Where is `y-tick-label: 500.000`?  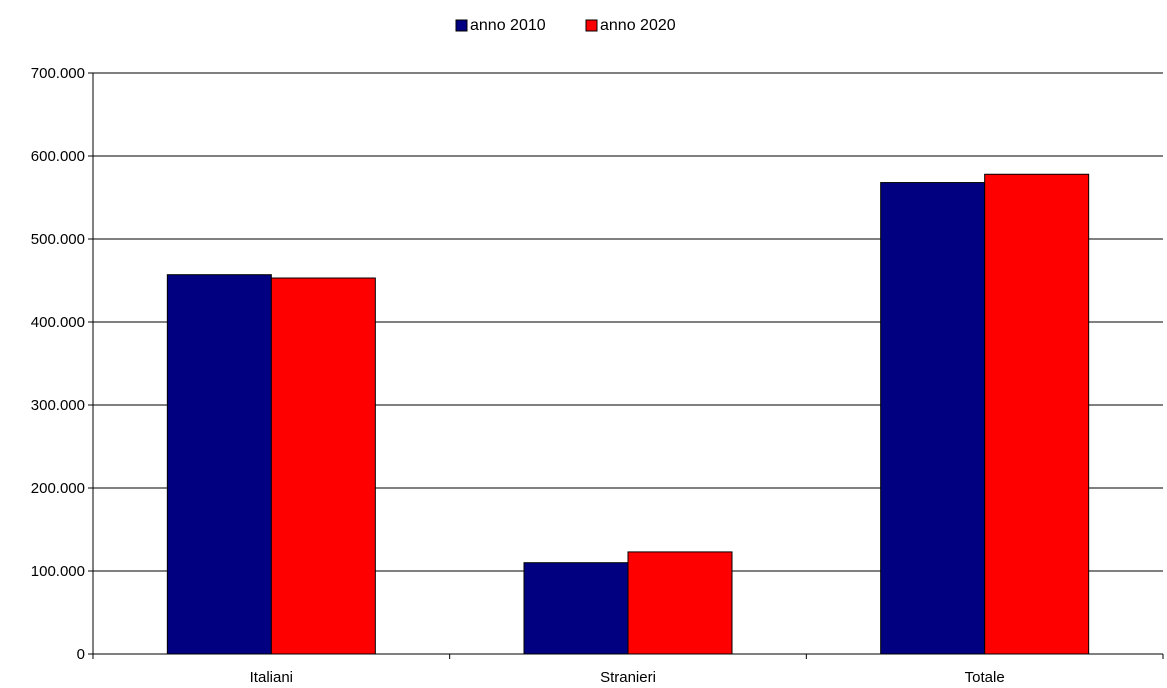
y-tick-label: 500.000 is located at coordinates (58, 239).